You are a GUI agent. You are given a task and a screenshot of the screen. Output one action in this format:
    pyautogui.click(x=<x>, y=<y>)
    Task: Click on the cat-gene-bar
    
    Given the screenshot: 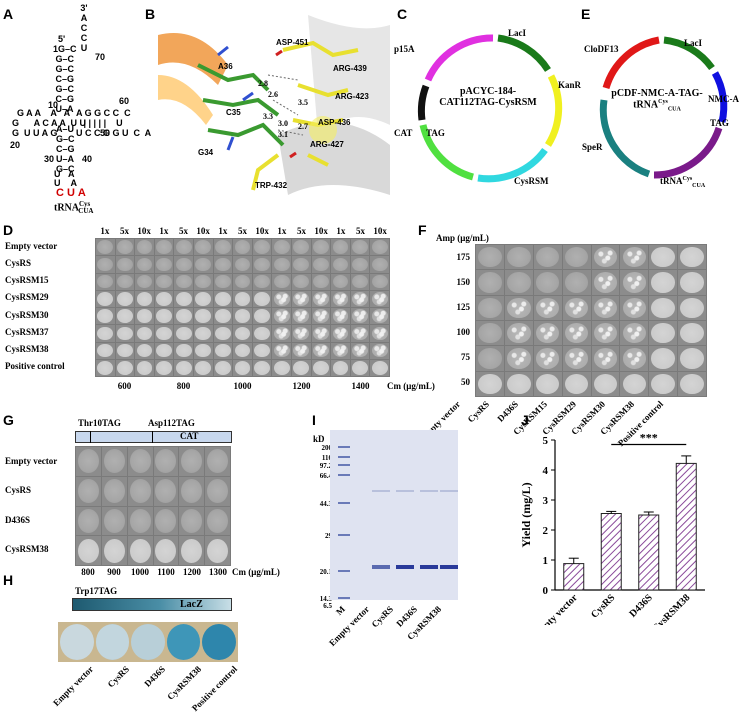 What is the action you would take?
    pyautogui.click(x=153, y=437)
    